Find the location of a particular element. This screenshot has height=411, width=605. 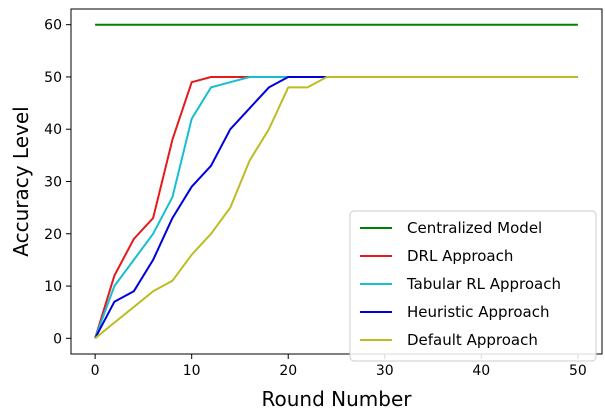

y-tick-label: 50 is located at coordinates (53, 78).